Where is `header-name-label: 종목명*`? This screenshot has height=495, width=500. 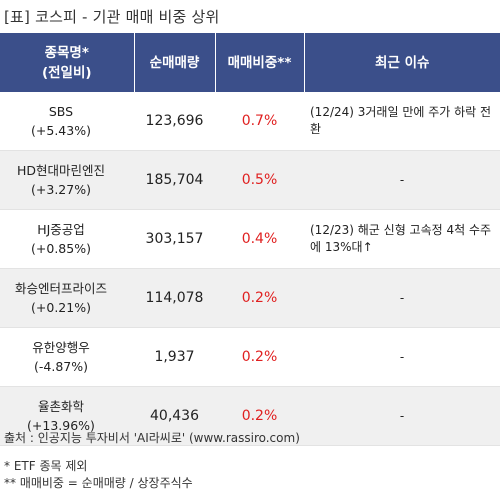
header-name-label: 종목명* is located at coordinates (66, 52).